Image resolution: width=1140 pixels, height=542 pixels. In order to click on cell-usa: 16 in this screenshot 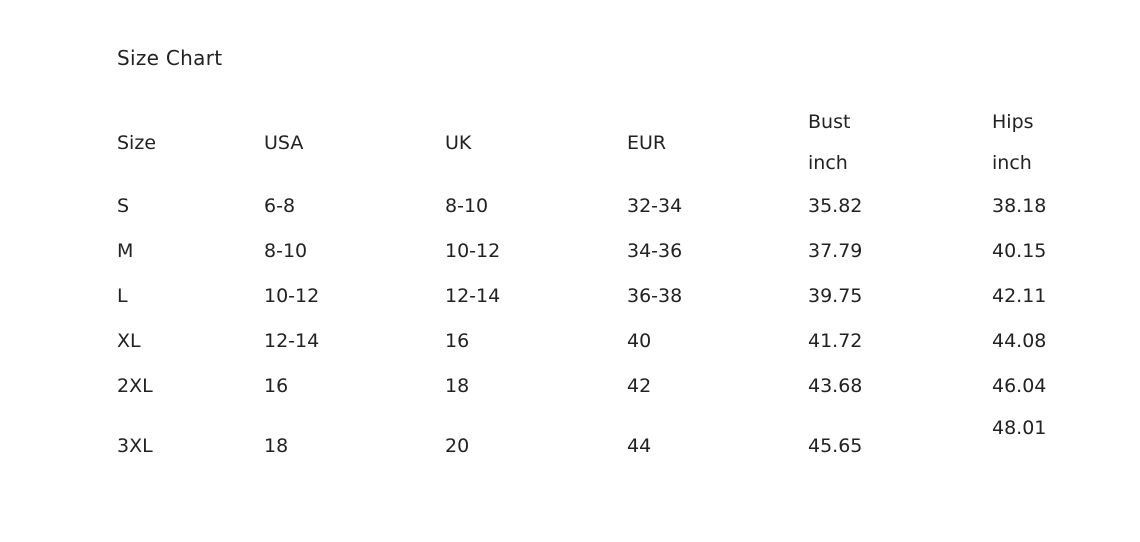, I will do `click(276, 386)`.